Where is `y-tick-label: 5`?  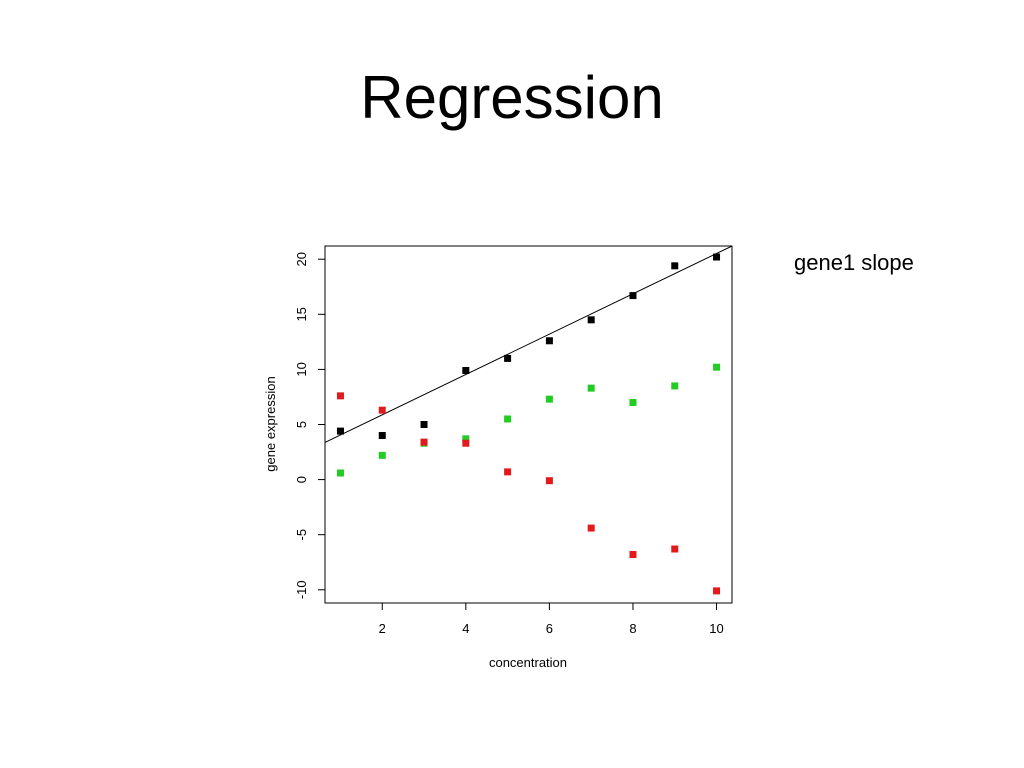 y-tick-label: 5 is located at coordinates (301, 424).